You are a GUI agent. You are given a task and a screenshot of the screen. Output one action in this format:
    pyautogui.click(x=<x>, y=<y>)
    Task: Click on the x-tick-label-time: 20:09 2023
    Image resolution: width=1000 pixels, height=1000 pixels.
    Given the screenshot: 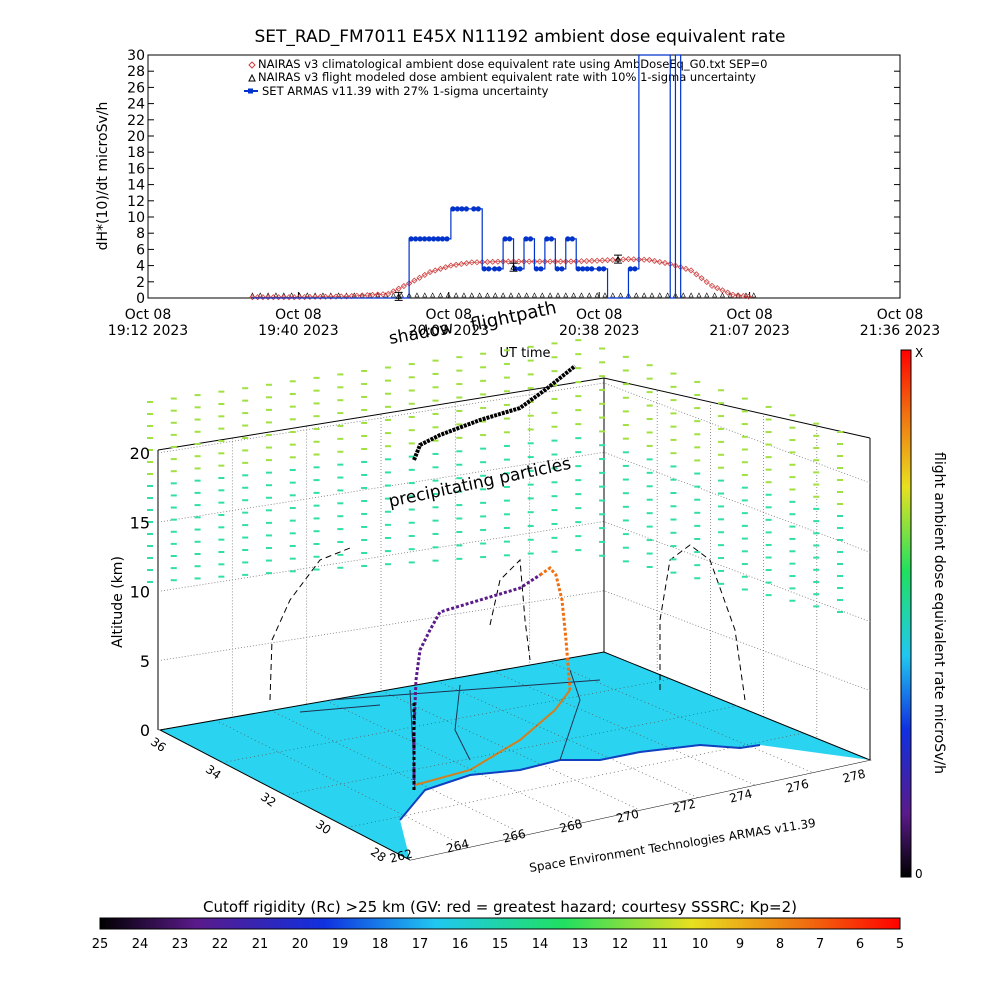 What is the action you would take?
    pyautogui.click(x=449, y=331)
    